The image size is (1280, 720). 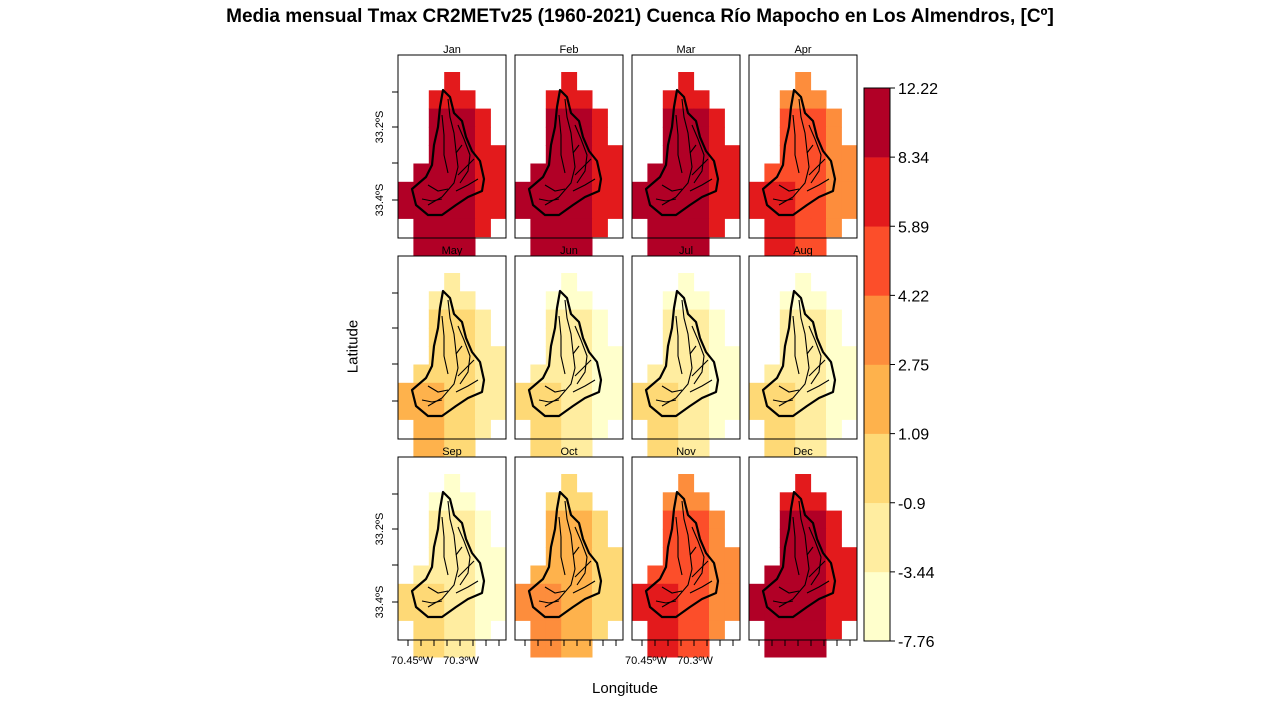 I want to click on panel-sep: Sep, so click(x=449, y=552).